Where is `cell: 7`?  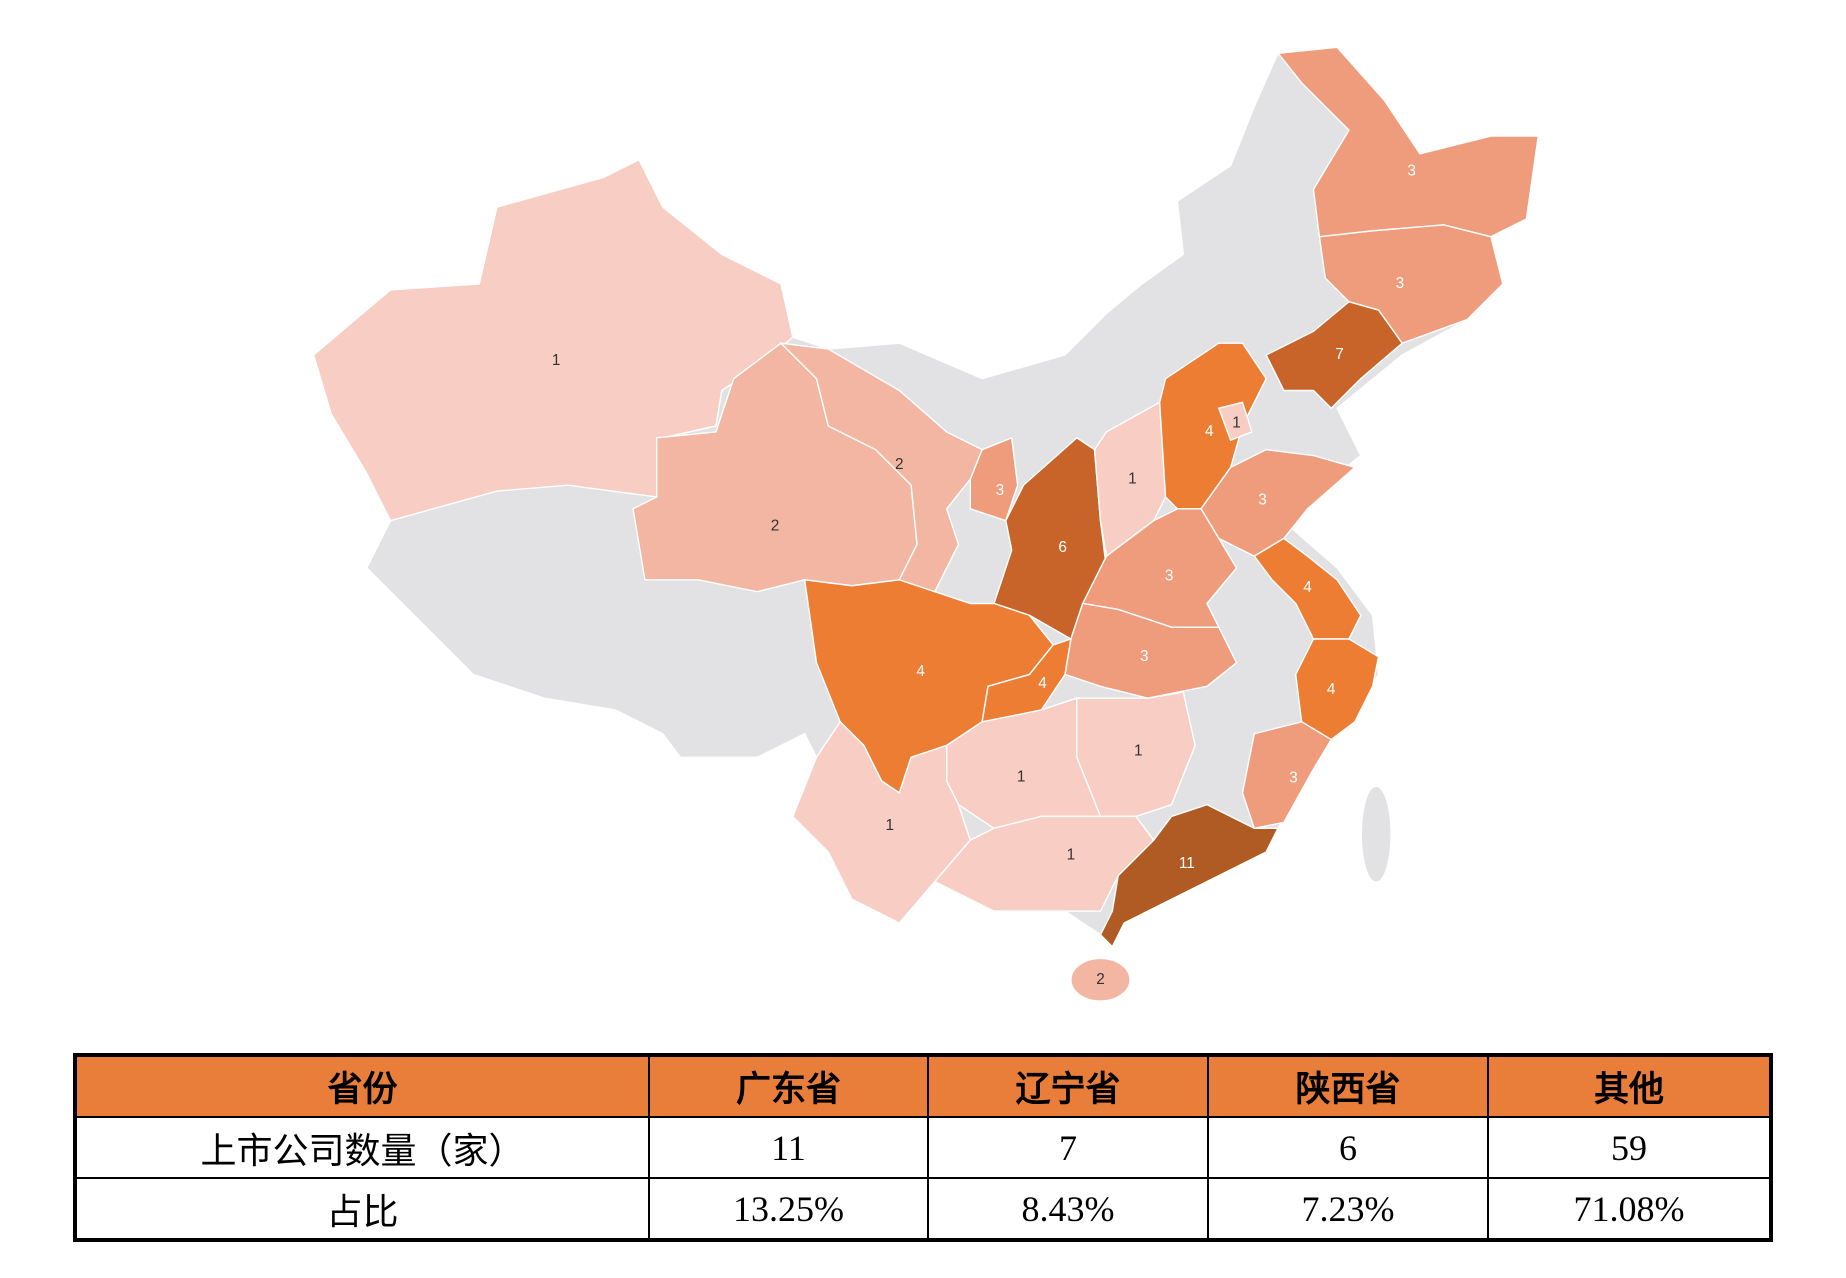
cell: 7 is located at coordinates (1068, 1147).